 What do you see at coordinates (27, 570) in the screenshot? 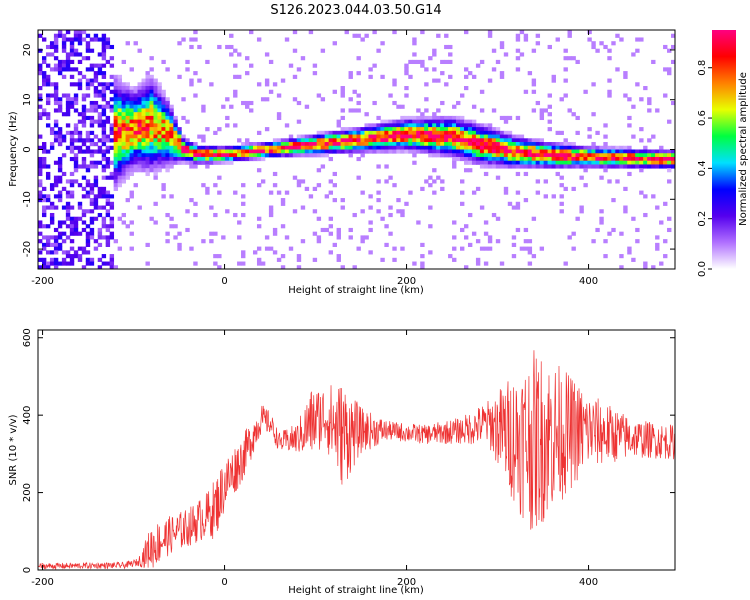
I see `snr-ytick-label: 0` at bounding box center [27, 570].